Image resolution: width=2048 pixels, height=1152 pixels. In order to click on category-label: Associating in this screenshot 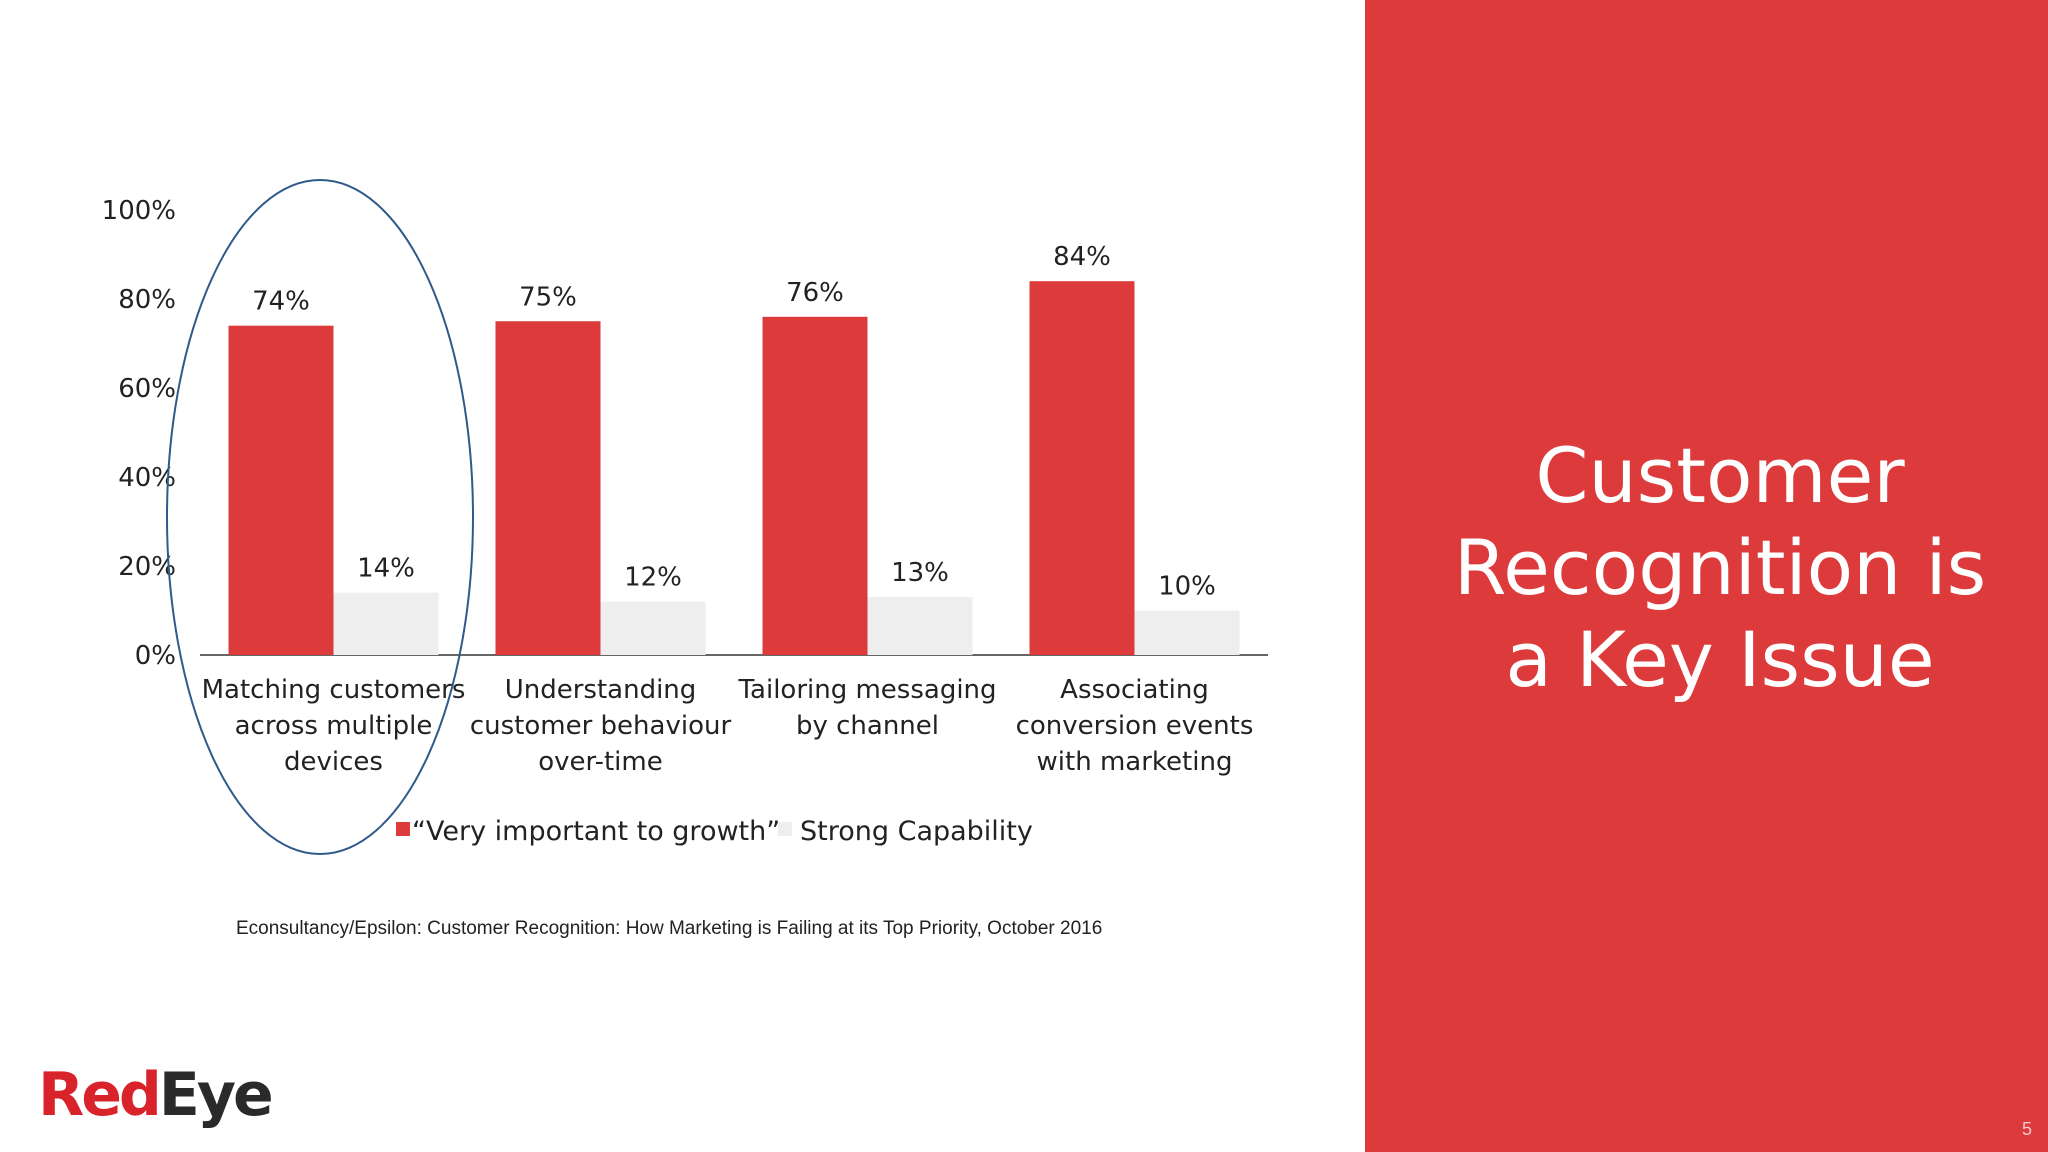, I will do `click(1134, 690)`.